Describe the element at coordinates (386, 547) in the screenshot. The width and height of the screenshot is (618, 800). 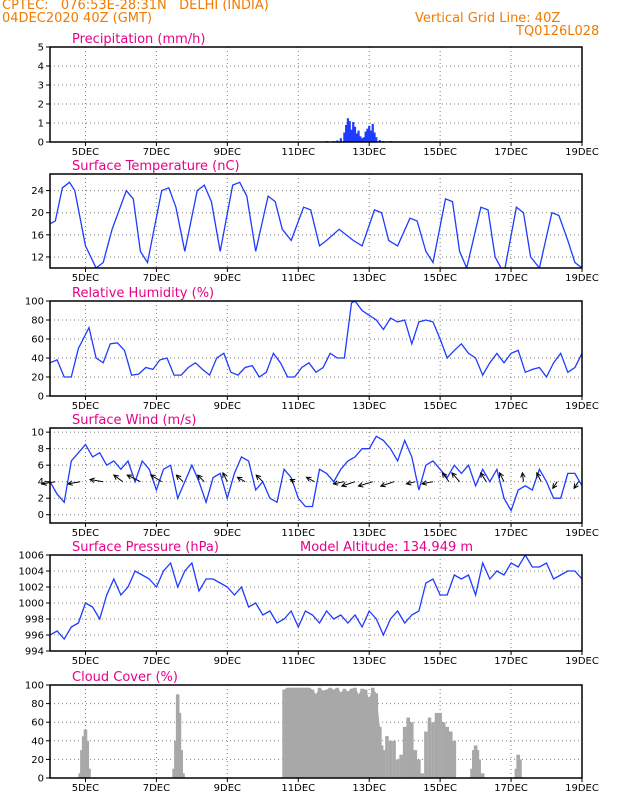
I see `pressure-annotation: Model Altitude: 134.949 m` at that location.